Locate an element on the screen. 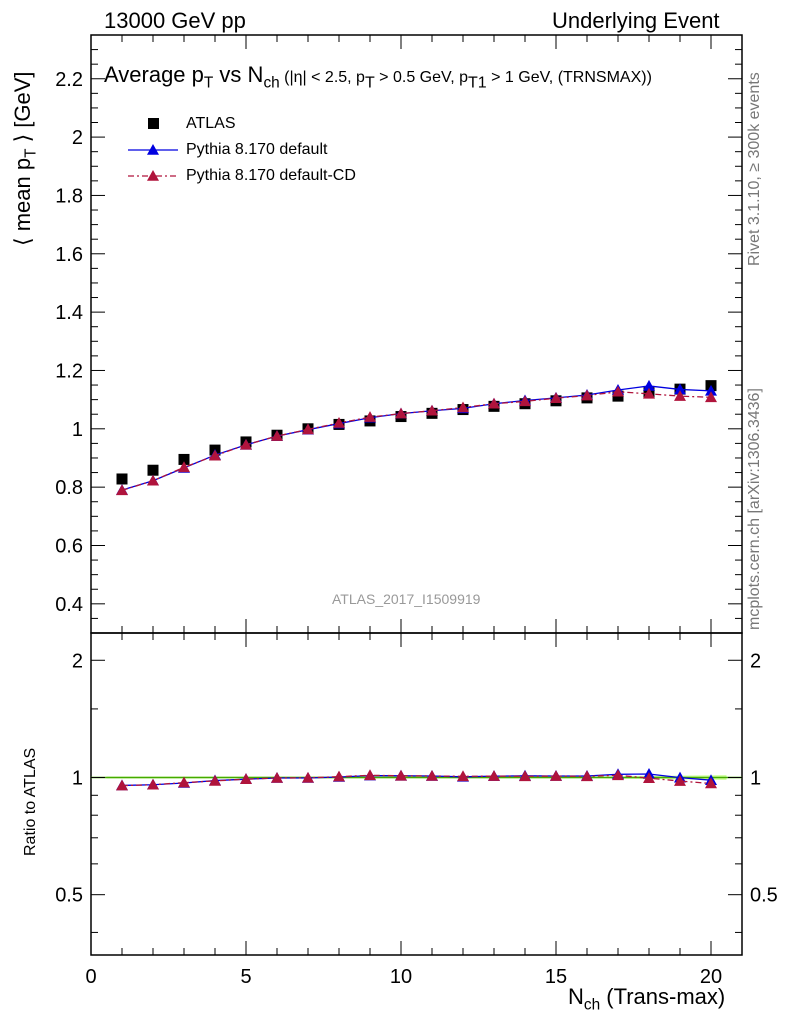  legend-marker-atlas is located at coordinates (153, 123).